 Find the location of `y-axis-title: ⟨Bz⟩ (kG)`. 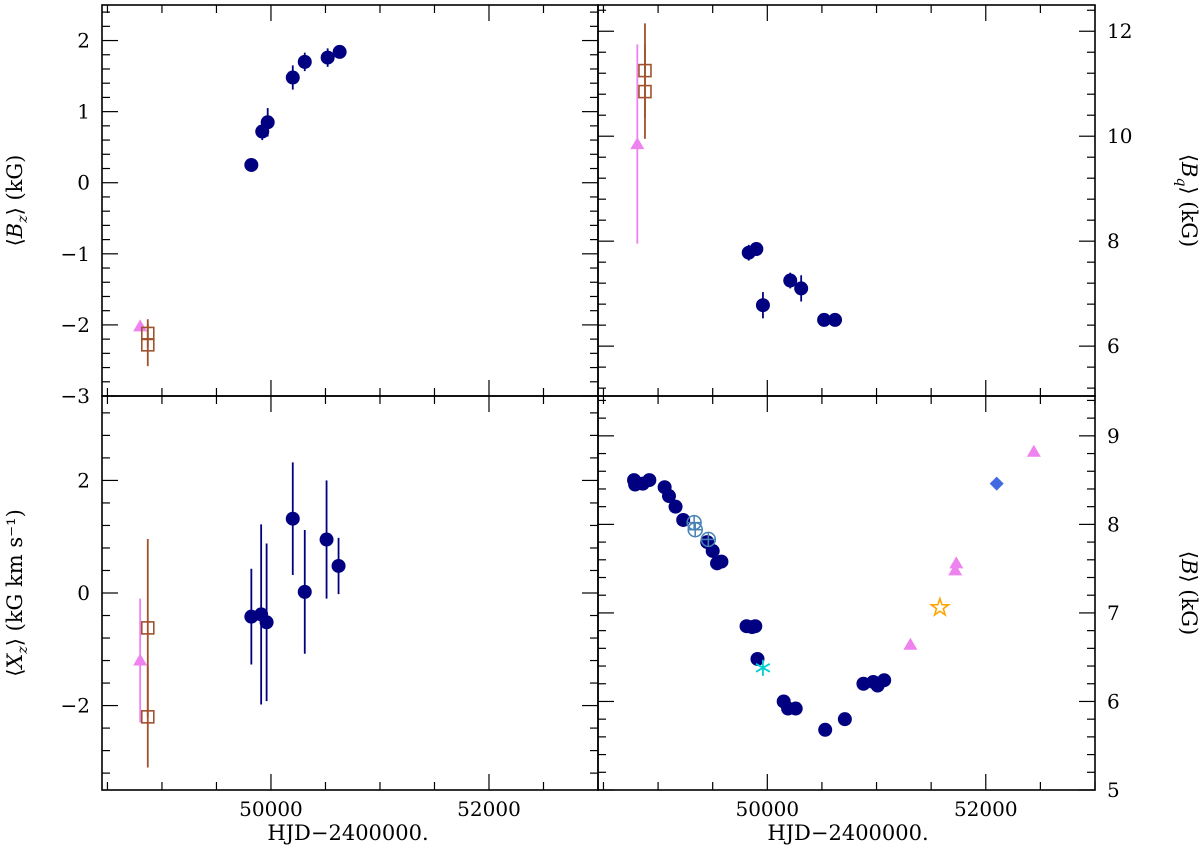

y-axis-title: ⟨Bz⟩ (kG) is located at coordinates (17, 201).